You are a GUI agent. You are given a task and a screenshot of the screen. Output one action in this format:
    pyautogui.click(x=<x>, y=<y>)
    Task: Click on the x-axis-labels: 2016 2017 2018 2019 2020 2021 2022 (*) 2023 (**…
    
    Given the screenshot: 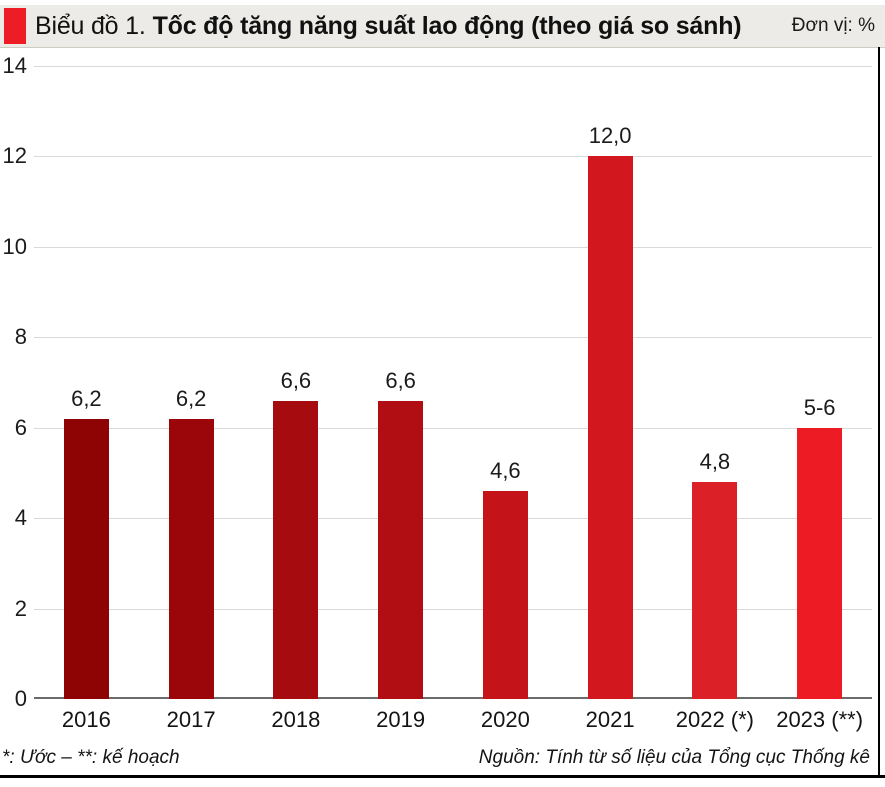 What is the action you would take?
    pyautogui.click(x=453, y=720)
    